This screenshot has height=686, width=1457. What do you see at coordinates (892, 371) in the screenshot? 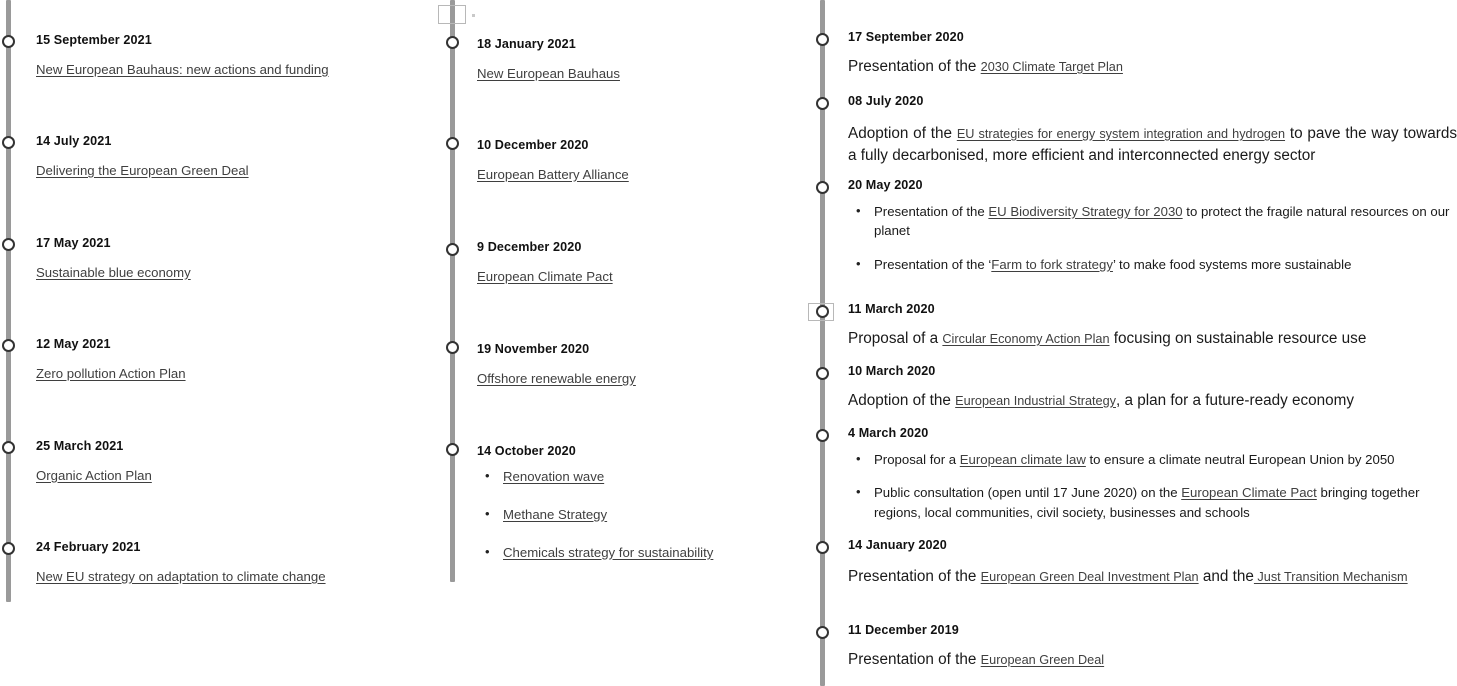
I see `entry-date: 10 March 2020` at bounding box center [892, 371].